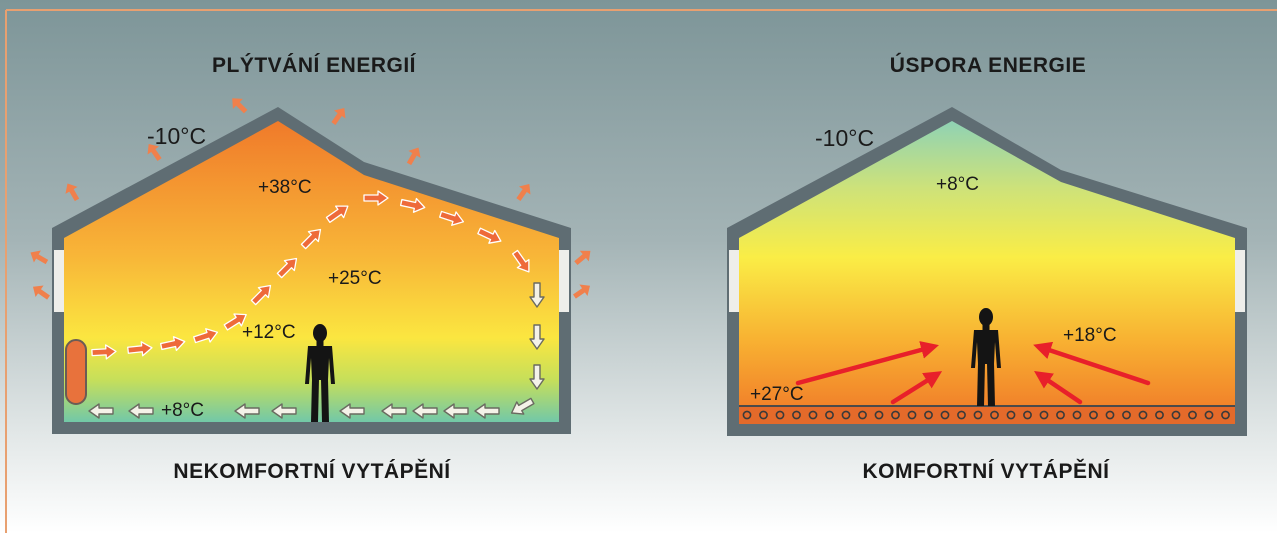 This screenshot has height=533, width=1277. I want to click on person-silhouette-right, so click(986, 357).